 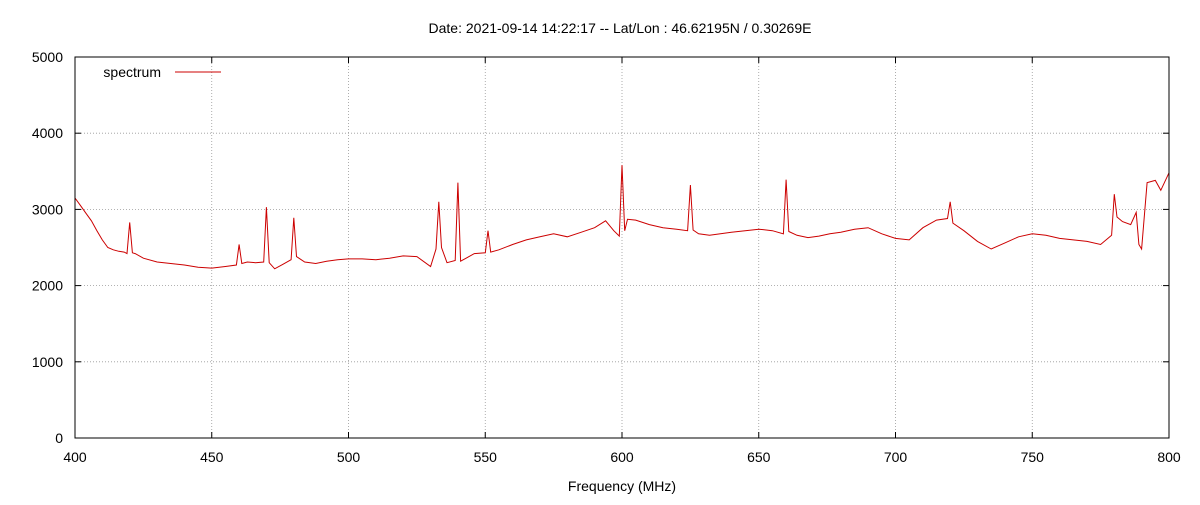 What do you see at coordinates (486, 457) in the screenshot?
I see `x-tick-label: 550` at bounding box center [486, 457].